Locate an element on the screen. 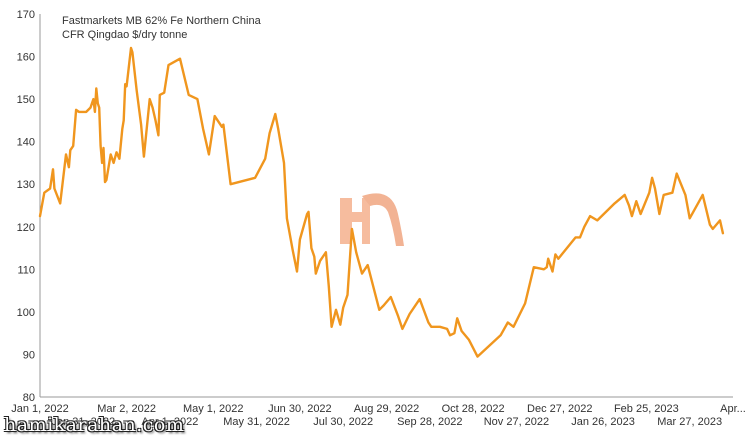  chart-title-line-1: Fastmarkets MB 62% Fe Northern China is located at coordinates (162, 21).